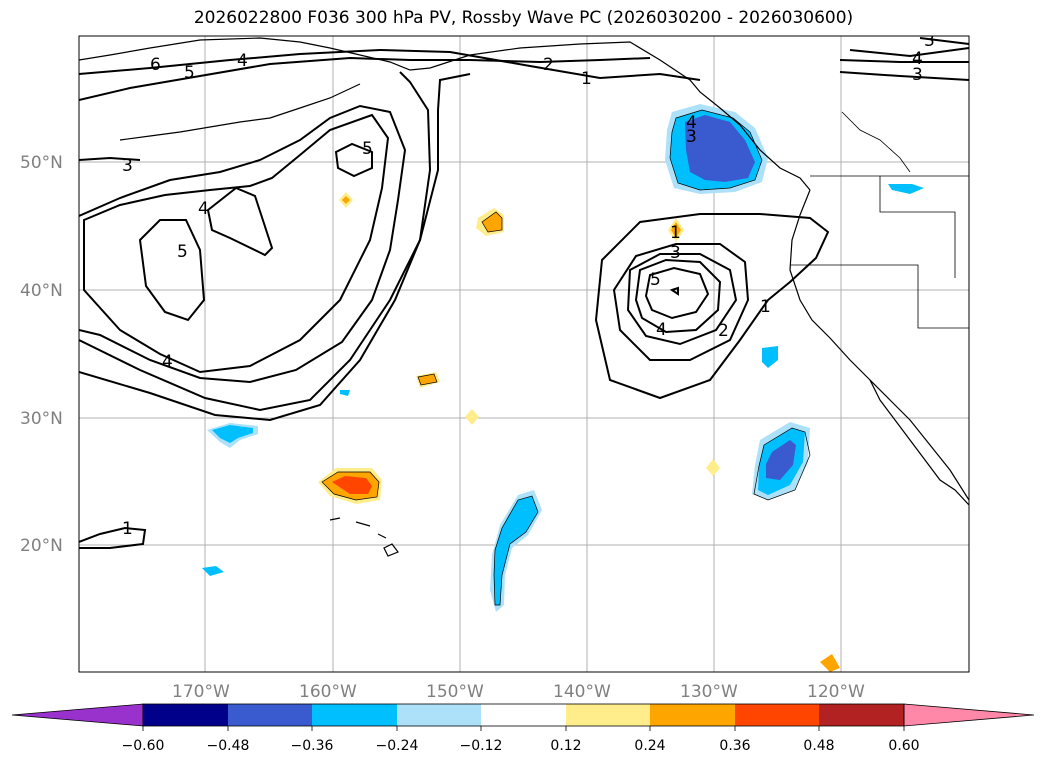  What do you see at coordinates (397, 746) in the screenshot?
I see `colorbar-tick-label: −0.24` at bounding box center [397, 746].